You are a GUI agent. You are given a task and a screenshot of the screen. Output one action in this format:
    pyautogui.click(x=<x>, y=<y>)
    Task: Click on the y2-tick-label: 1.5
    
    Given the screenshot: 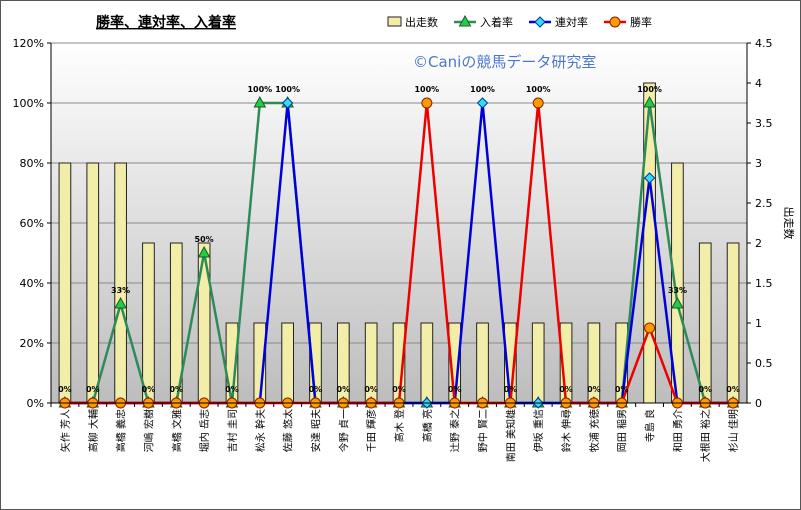 What is the action you would take?
    pyautogui.click(x=764, y=283)
    